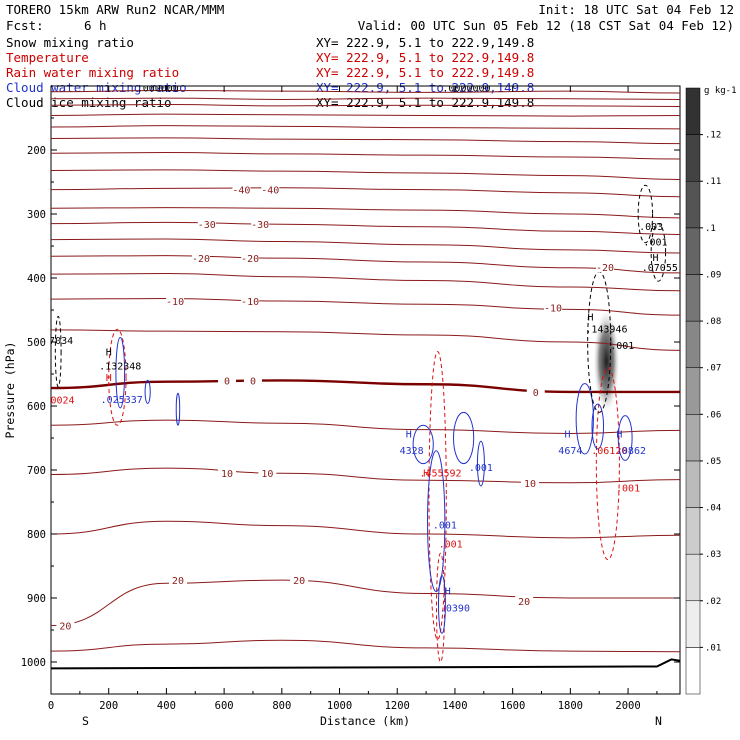  What do you see at coordinates (36, 599) in the screenshot?
I see `y-tick-label: 900` at bounding box center [36, 599].